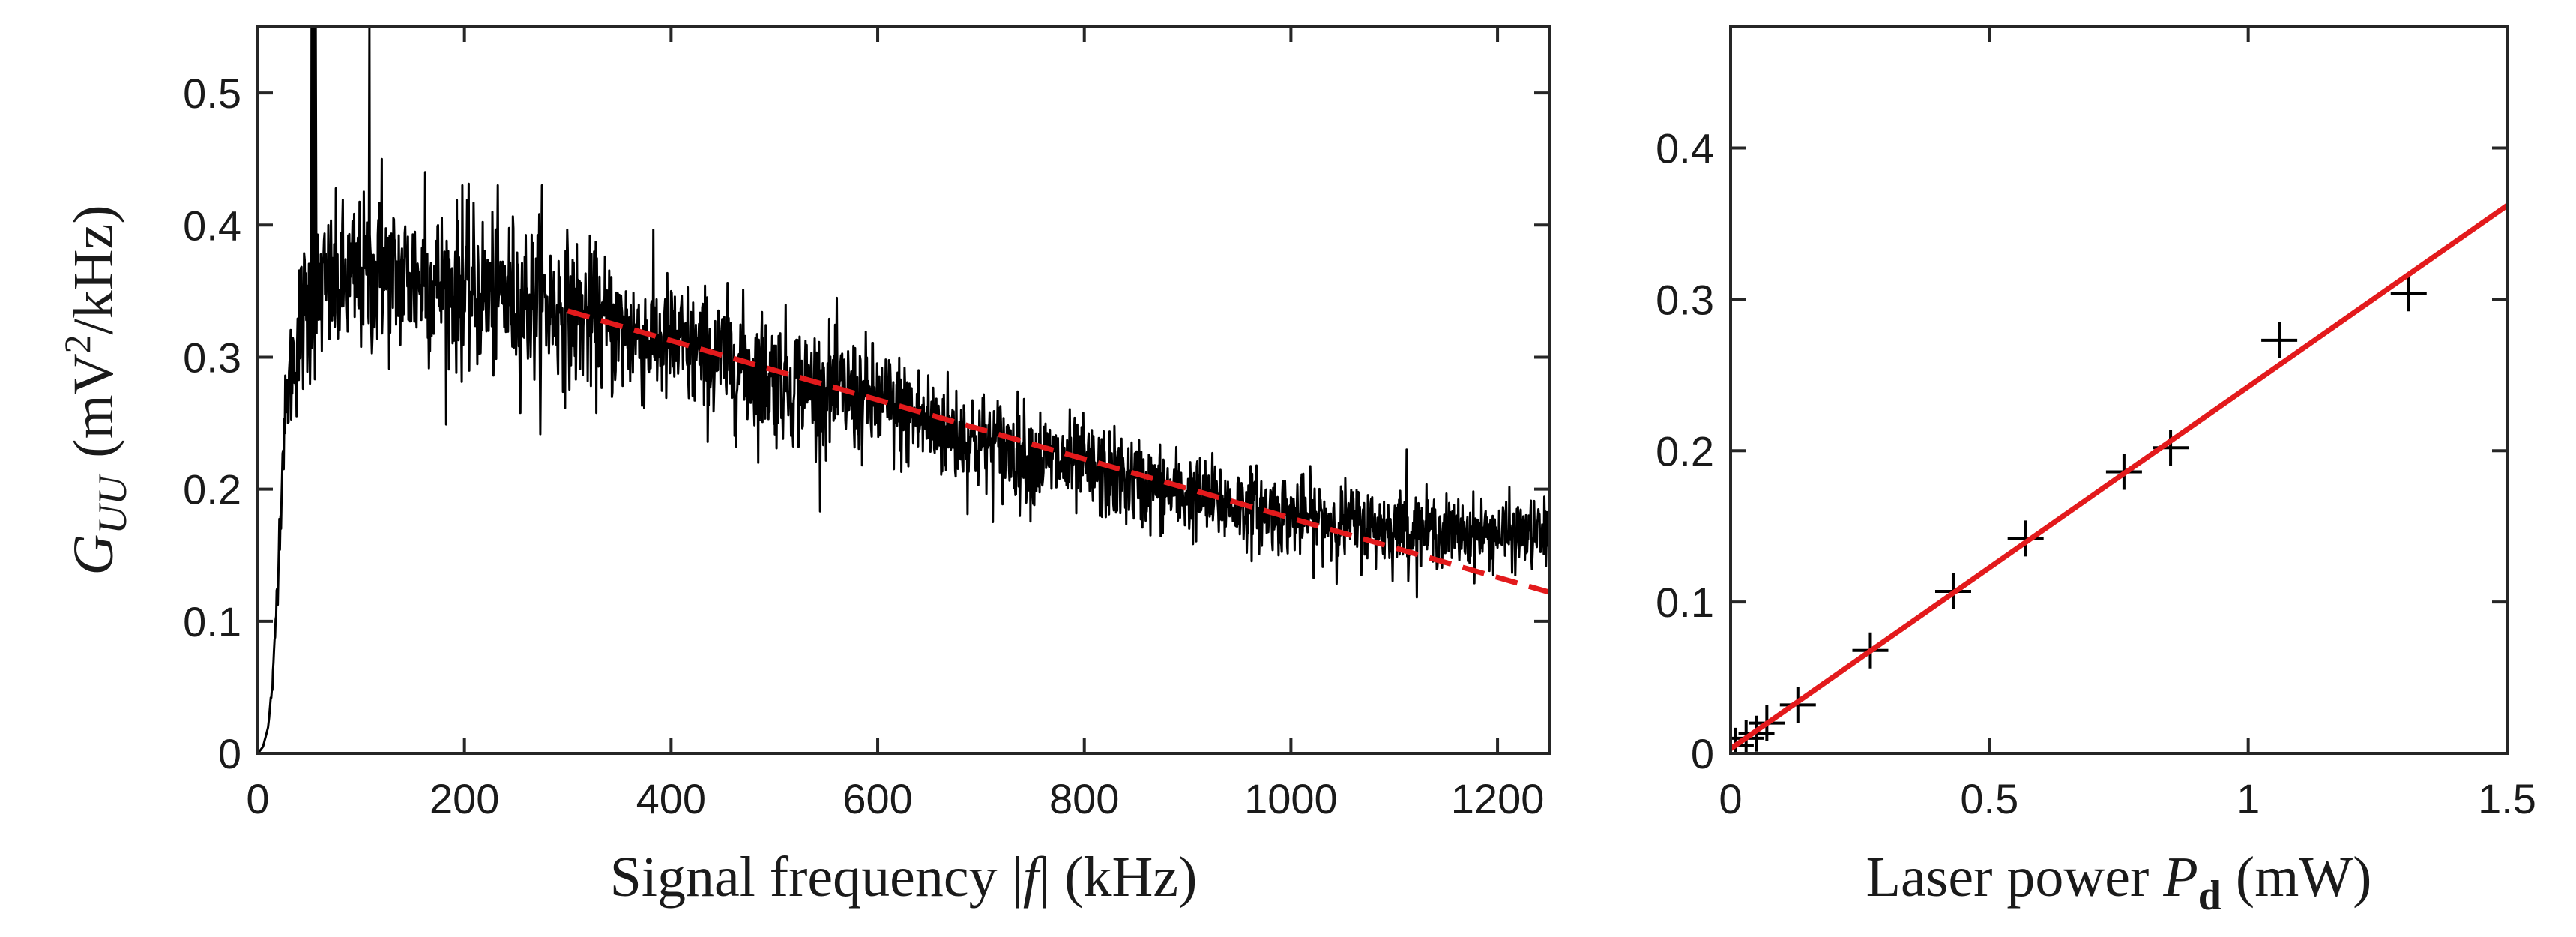 This screenshot has width=2576, height=937. I want to click on y-tick-label: 0.5, so click(212, 93).